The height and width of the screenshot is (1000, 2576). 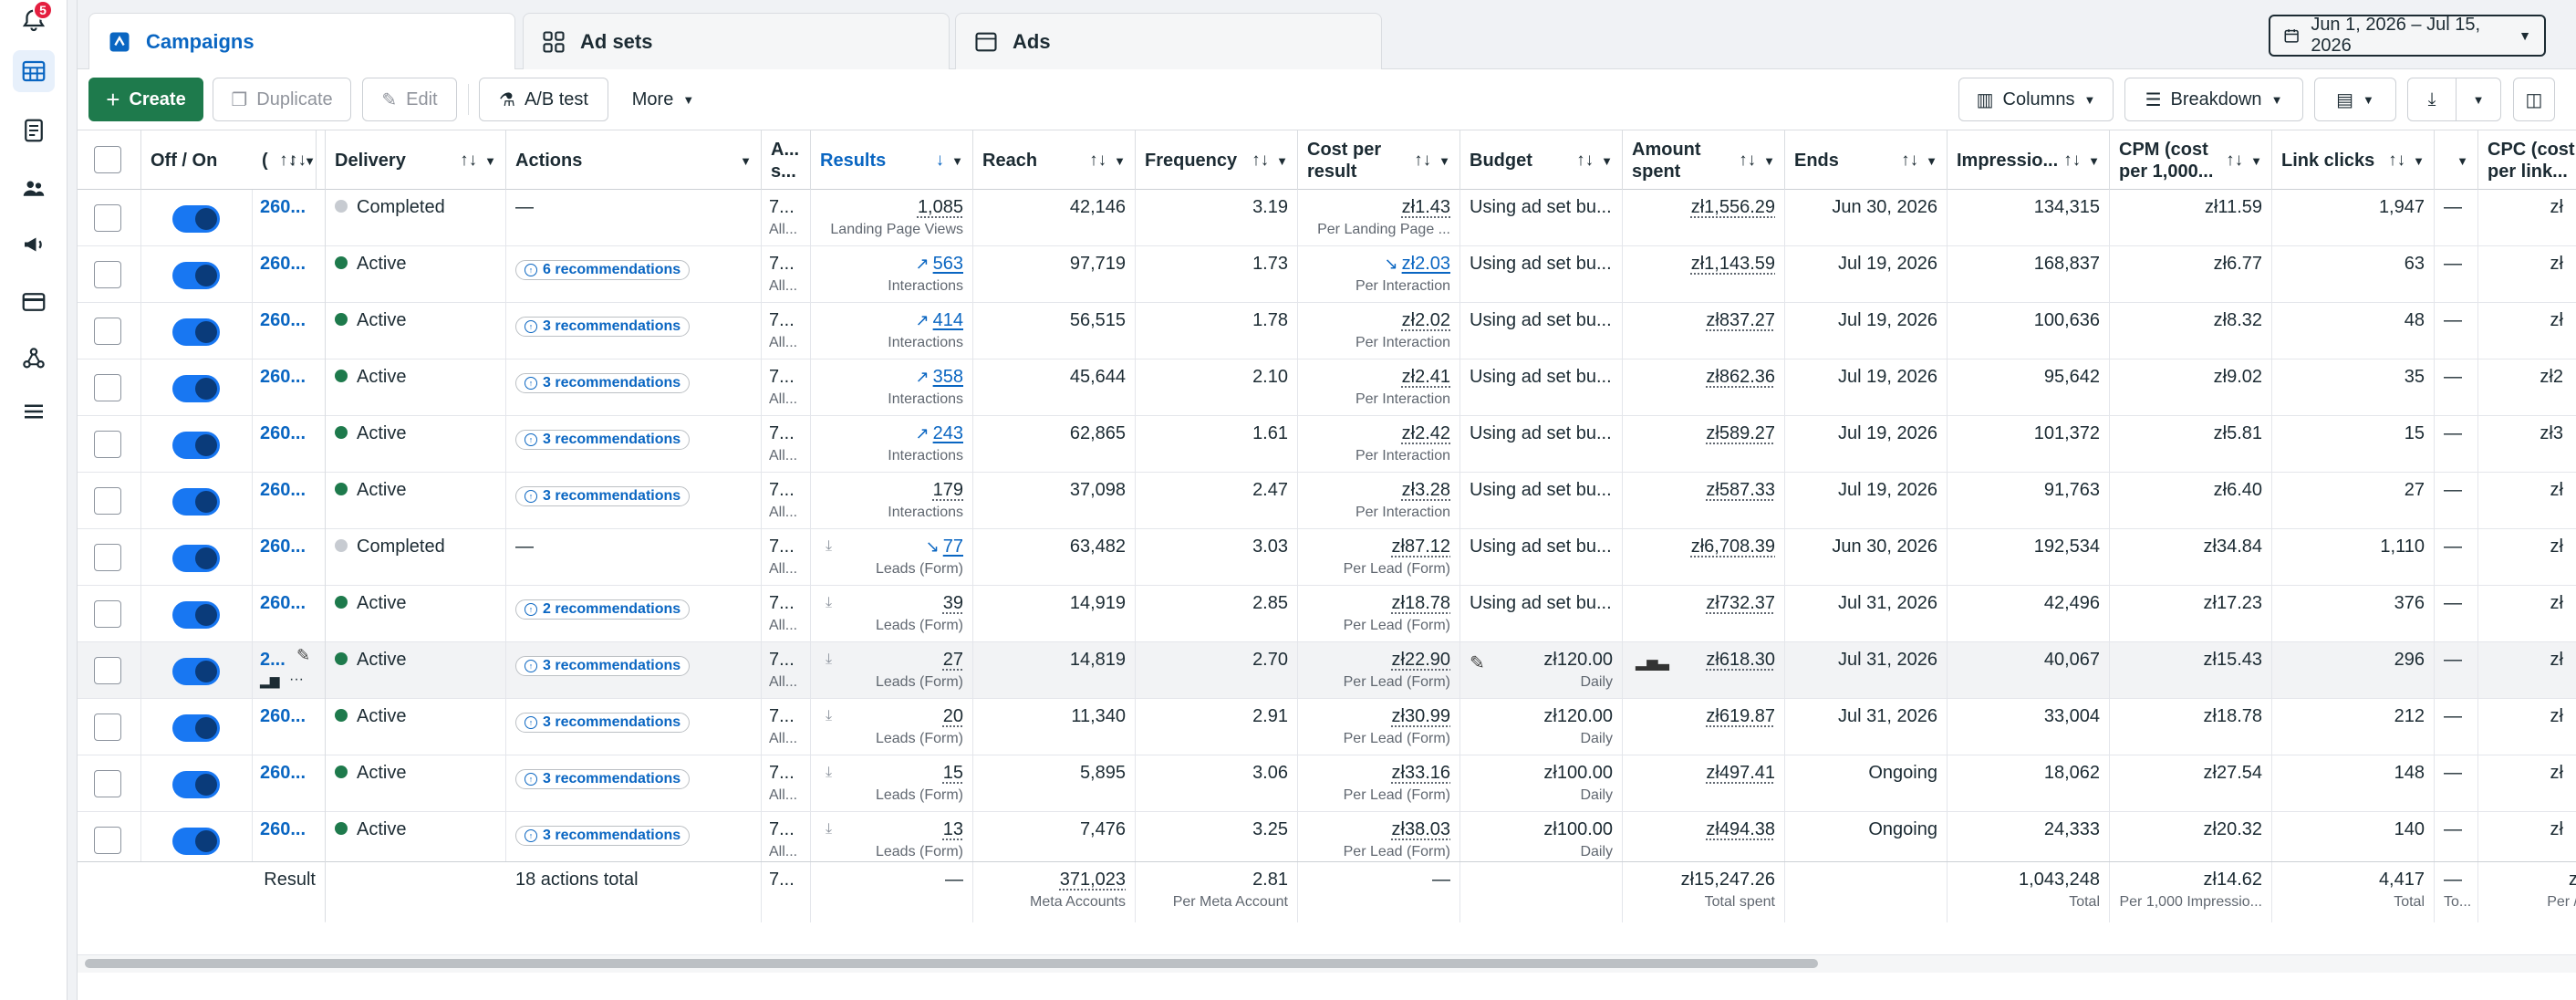 I want to click on header-budget: Budget ↑↓ ▼, so click(x=1541, y=160).